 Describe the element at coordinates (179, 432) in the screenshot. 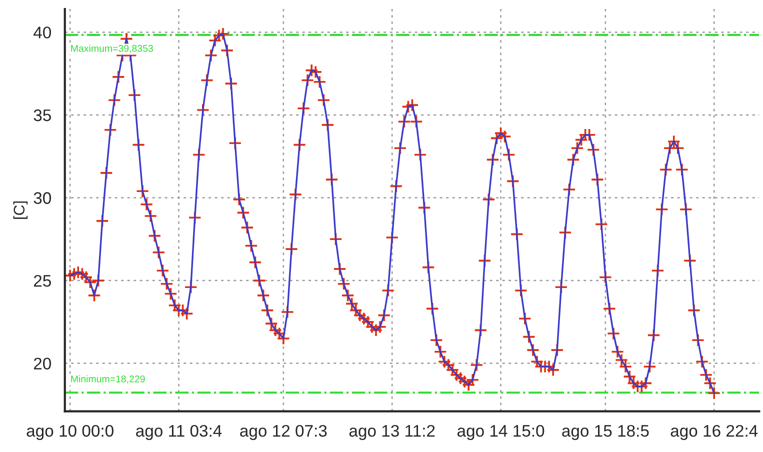

I see `x-tick-label: ago 11 03:4` at that location.